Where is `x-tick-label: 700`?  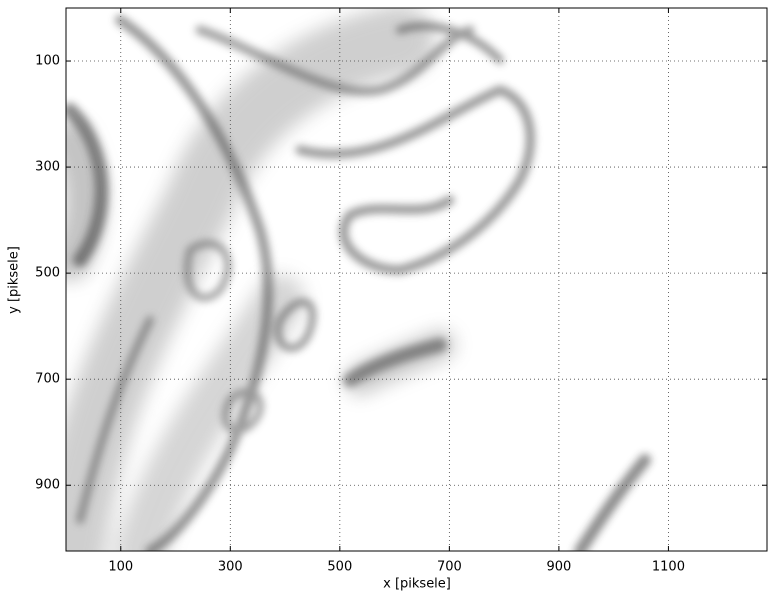
x-tick-label: 700 is located at coordinates (449, 567).